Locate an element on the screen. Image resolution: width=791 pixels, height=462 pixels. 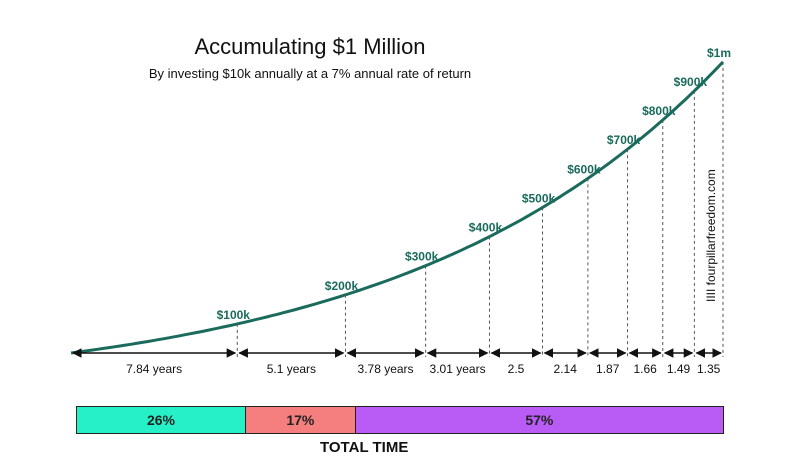
milestone-label: $300k is located at coordinates (422, 257).